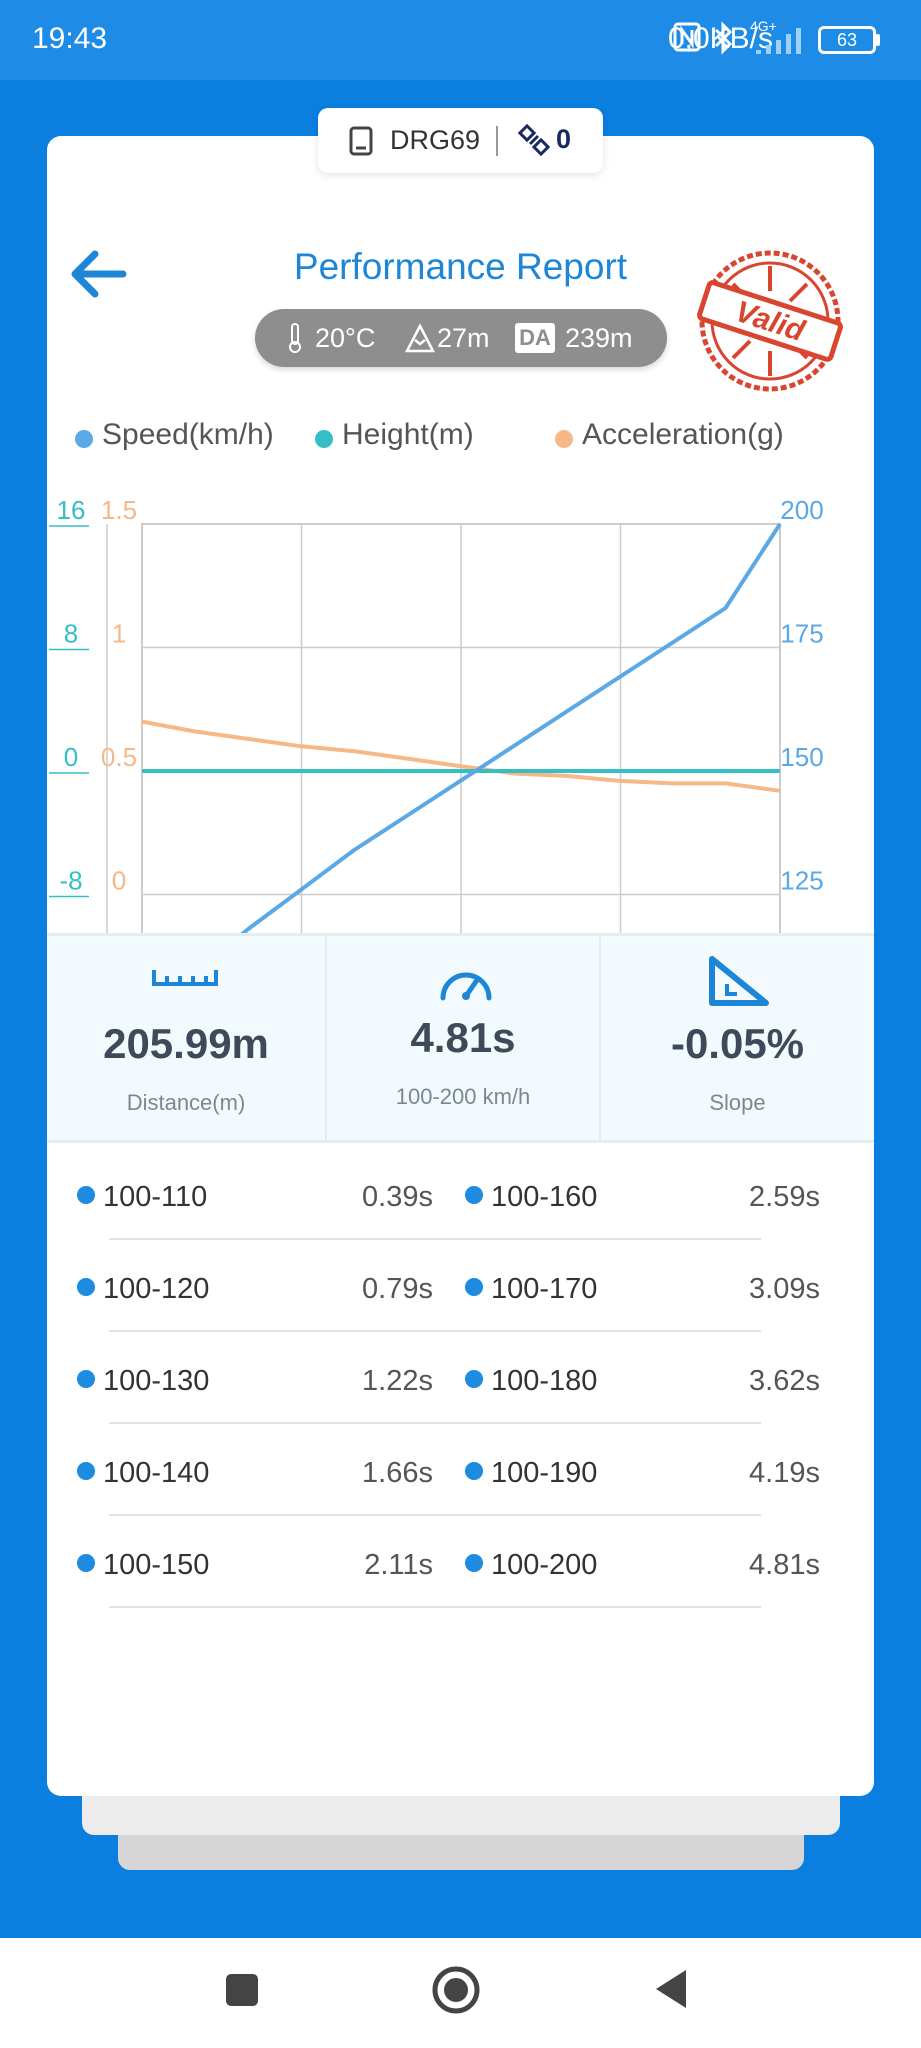  Describe the element at coordinates (460, 266) in the screenshot. I see `page-title: Performance Report` at that location.